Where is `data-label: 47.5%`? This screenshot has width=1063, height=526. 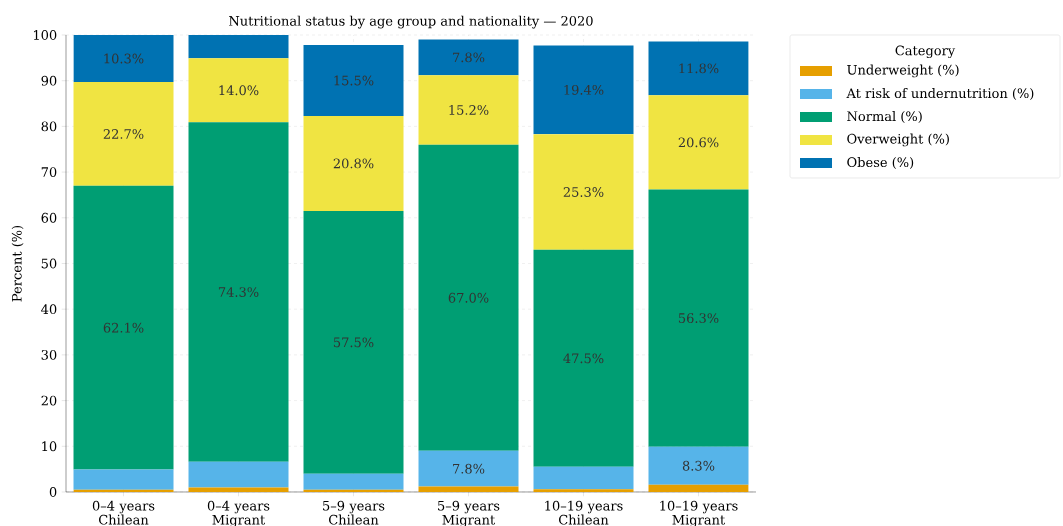
data-label: 47.5% is located at coordinates (583, 358).